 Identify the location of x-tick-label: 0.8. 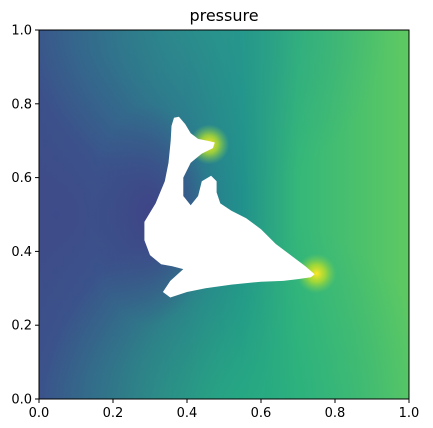
(335, 413).